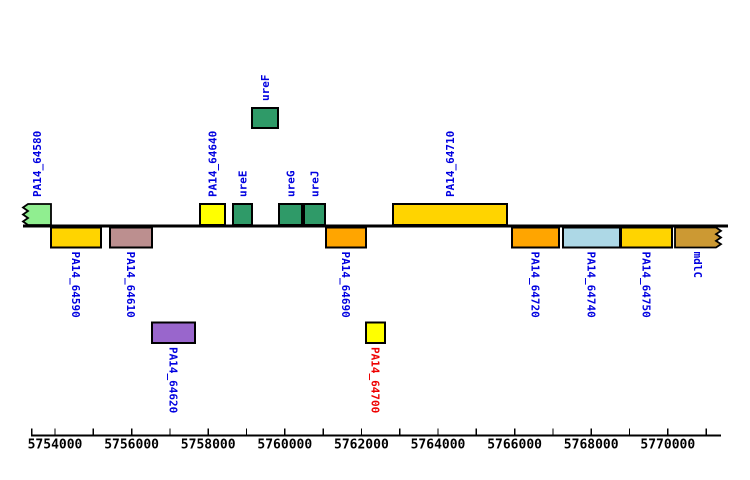 Image resolution: width=750 pixels, height=480 pixels. What do you see at coordinates (535, 285) in the screenshot?
I see `gene-label-PA14_64720: PA14_64720` at bounding box center [535, 285].